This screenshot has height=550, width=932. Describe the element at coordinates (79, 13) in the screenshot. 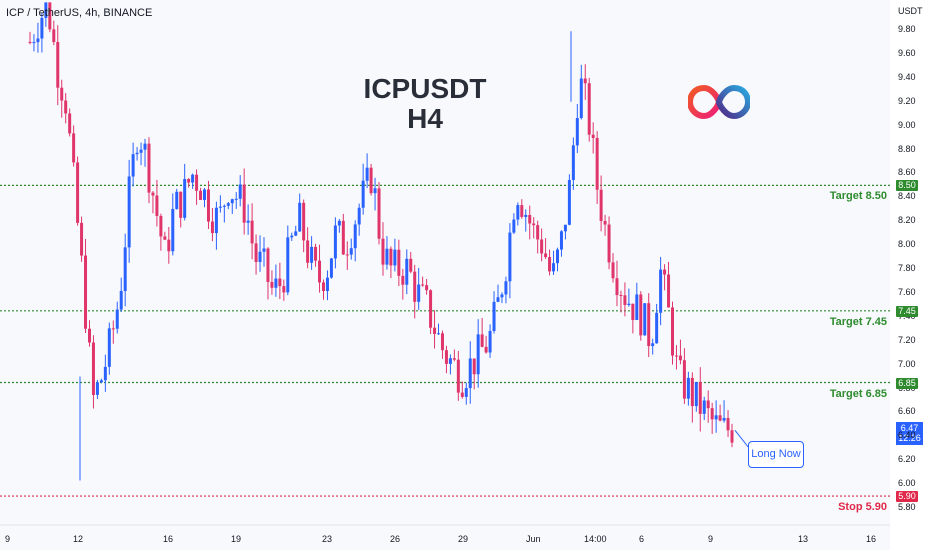

I see `symbol-header: ICP / TetherUS, 4h, BINANCE` at that location.